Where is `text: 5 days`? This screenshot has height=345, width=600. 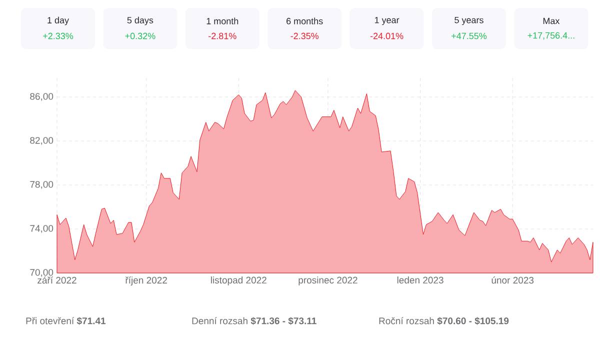 text: 5 days is located at coordinates (140, 21).